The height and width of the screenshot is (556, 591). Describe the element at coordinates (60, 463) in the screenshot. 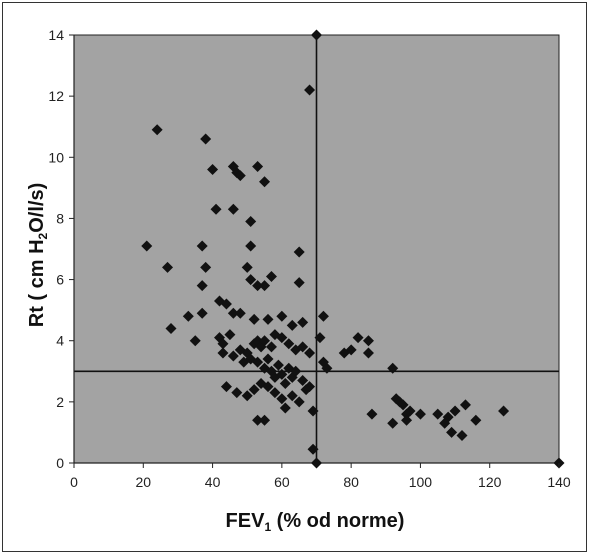

I see `y-tick-label: 0` at that location.